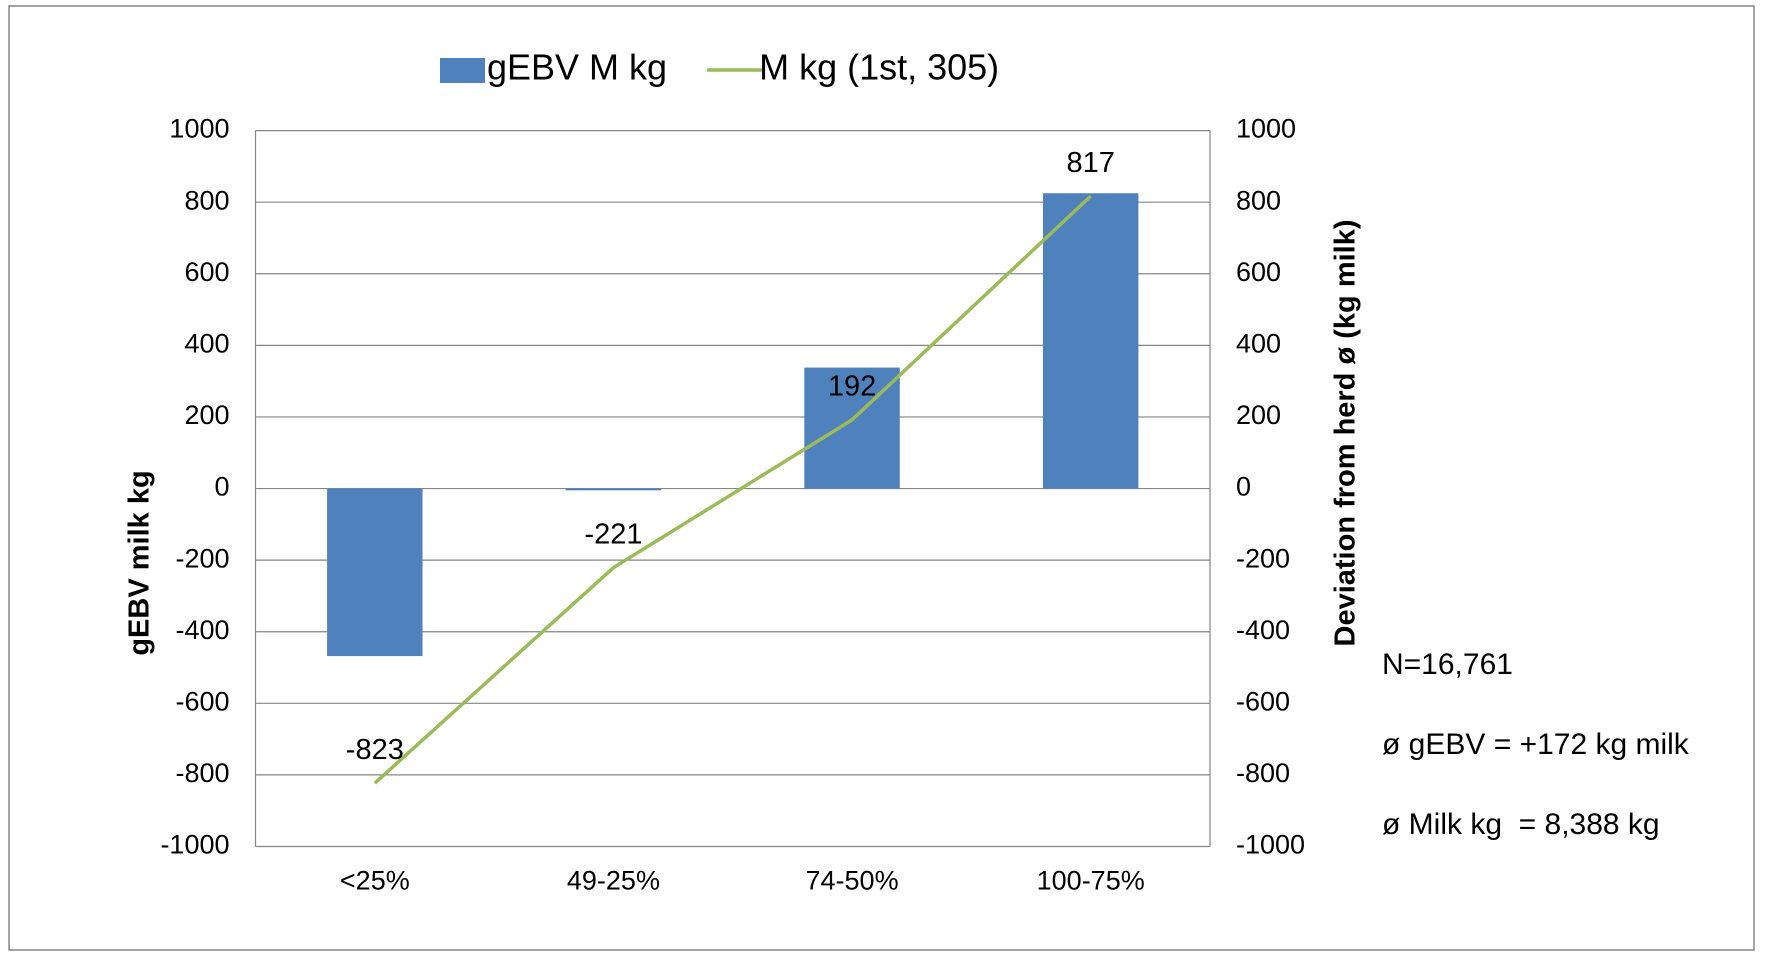  Describe the element at coordinates (462, 70) in the screenshot. I see `legend-swatch` at that location.